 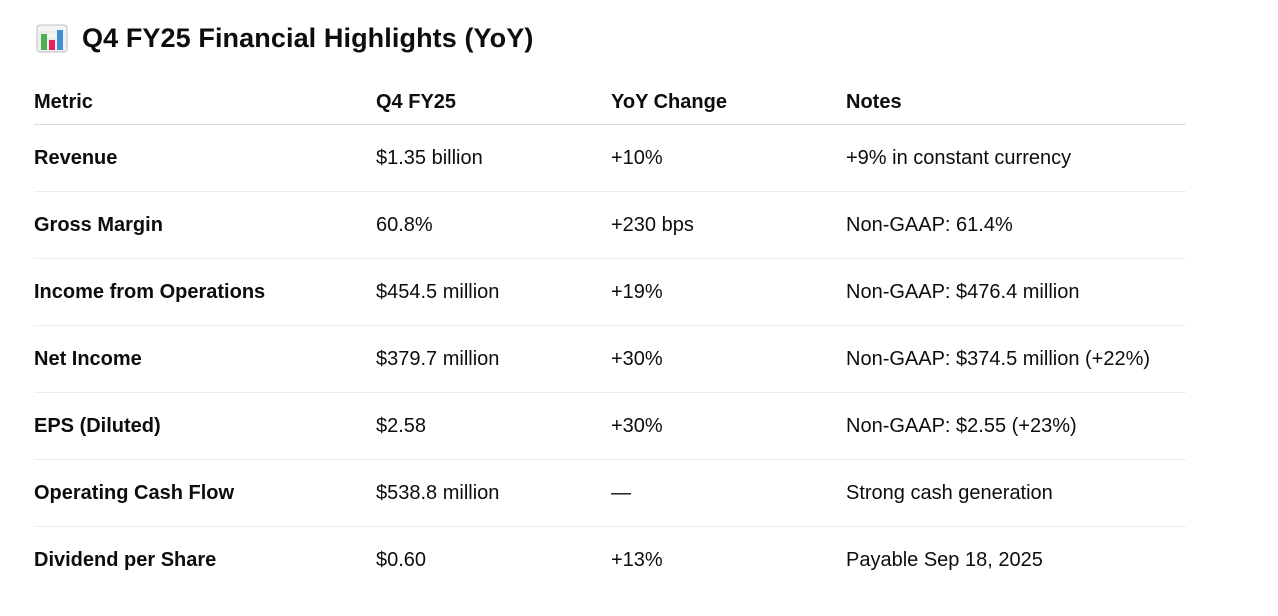 I want to click on change-cell: +13%, so click(x=637, y=559).